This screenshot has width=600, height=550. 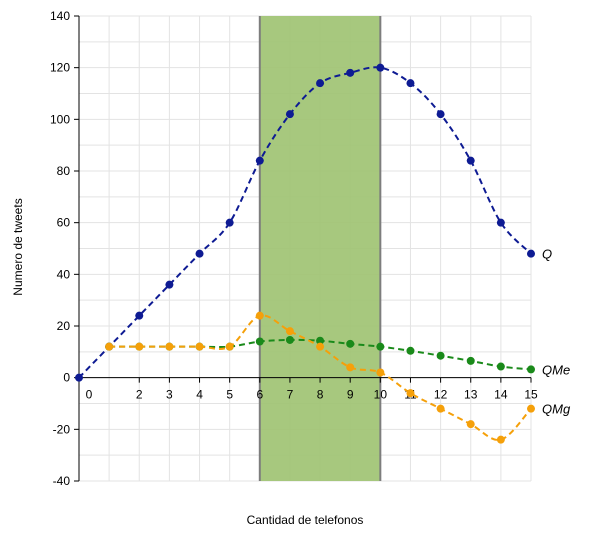 I want to click on x-tick-label: 15, so click(x=531, y=395).